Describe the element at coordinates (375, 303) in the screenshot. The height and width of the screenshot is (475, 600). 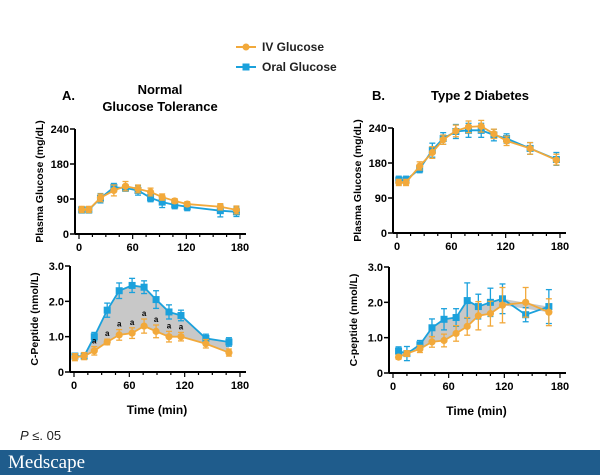
I see `y-tick-label: 2.0` at that location.